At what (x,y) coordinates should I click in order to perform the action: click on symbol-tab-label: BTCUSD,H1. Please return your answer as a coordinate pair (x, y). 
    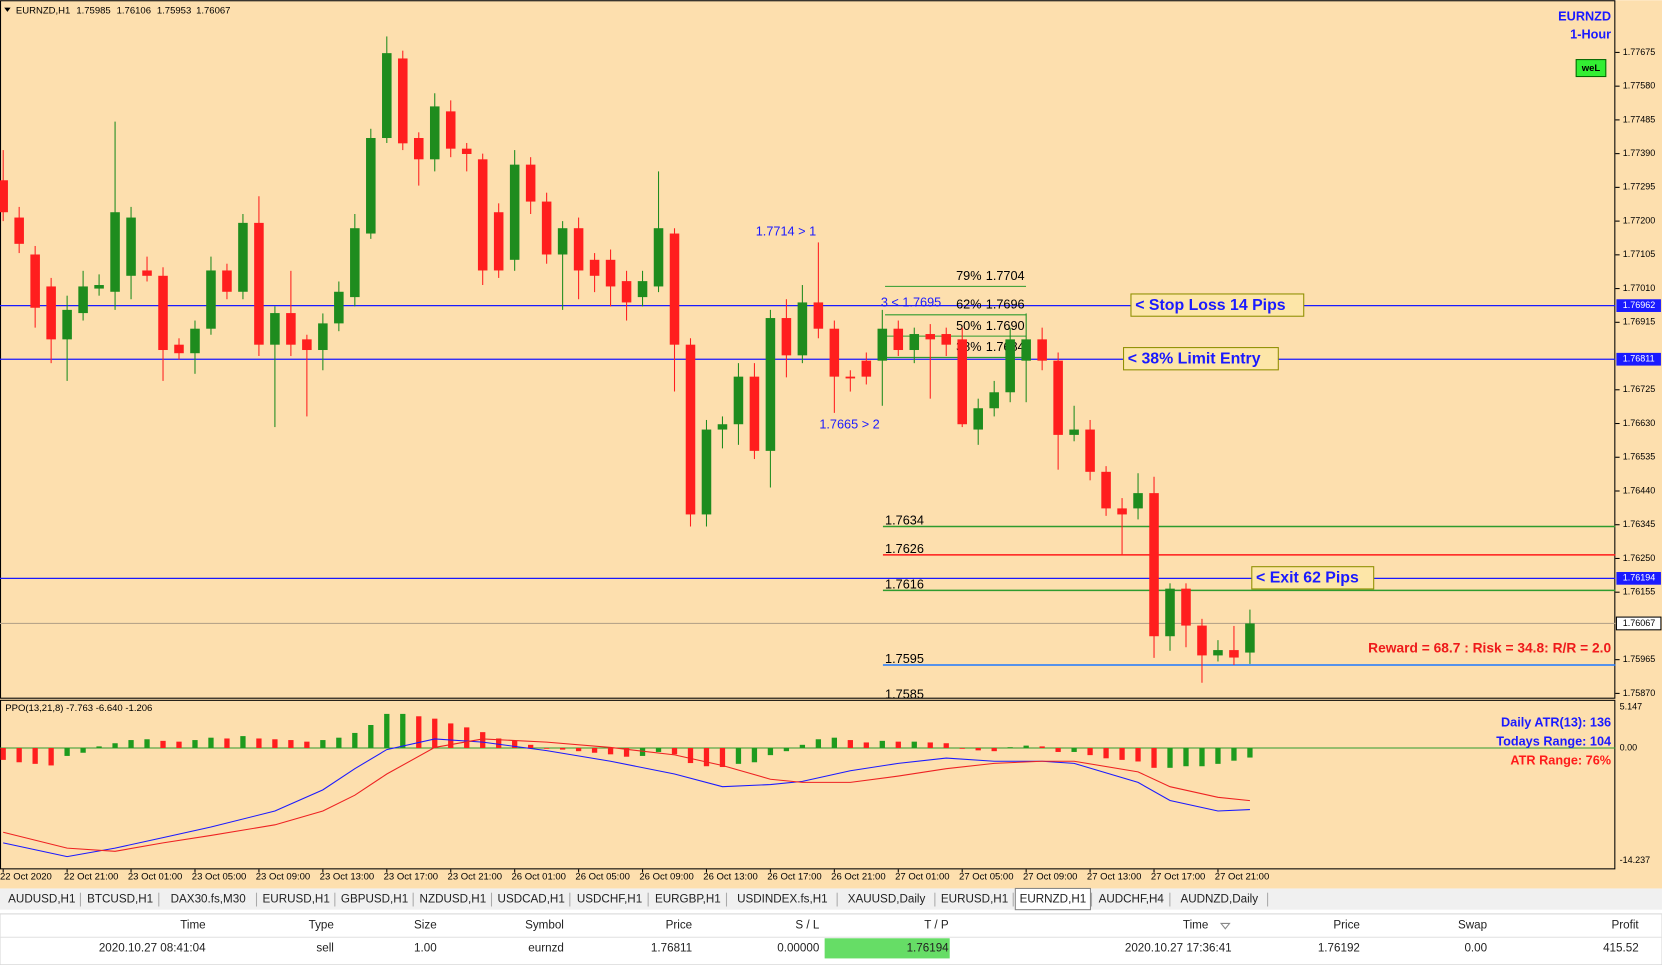
    Looking at the image, I should click on (120, 899).